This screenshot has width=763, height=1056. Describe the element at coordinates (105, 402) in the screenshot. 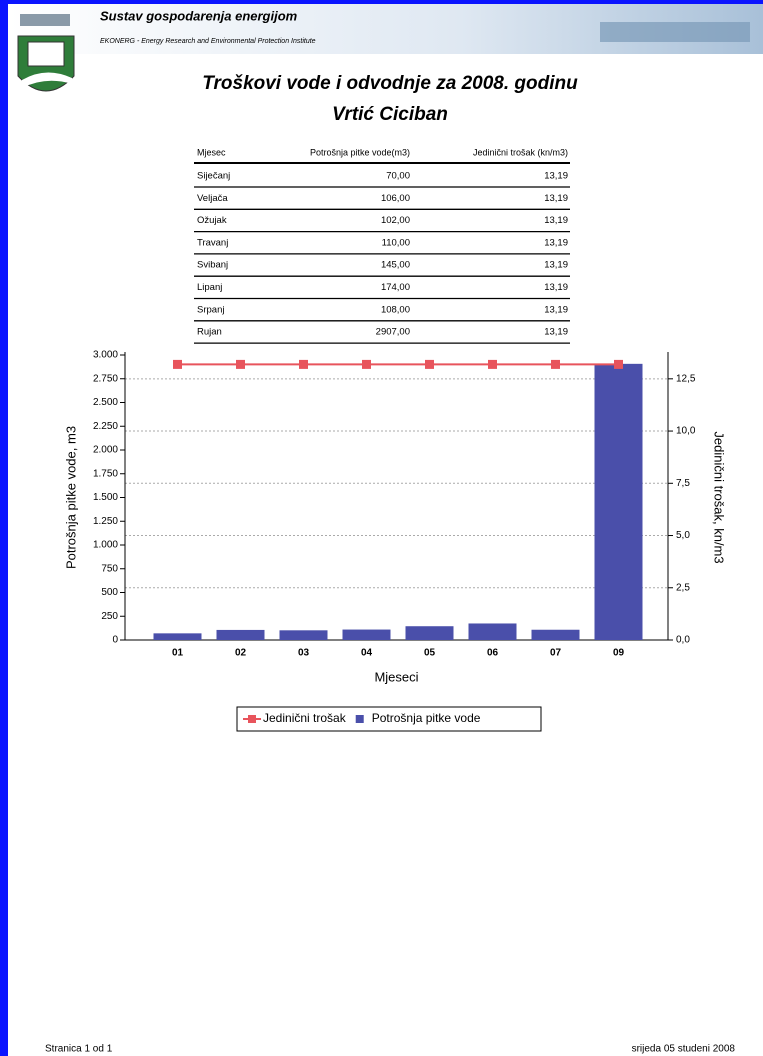

I see `y-tick-label: 2.500` at that location.